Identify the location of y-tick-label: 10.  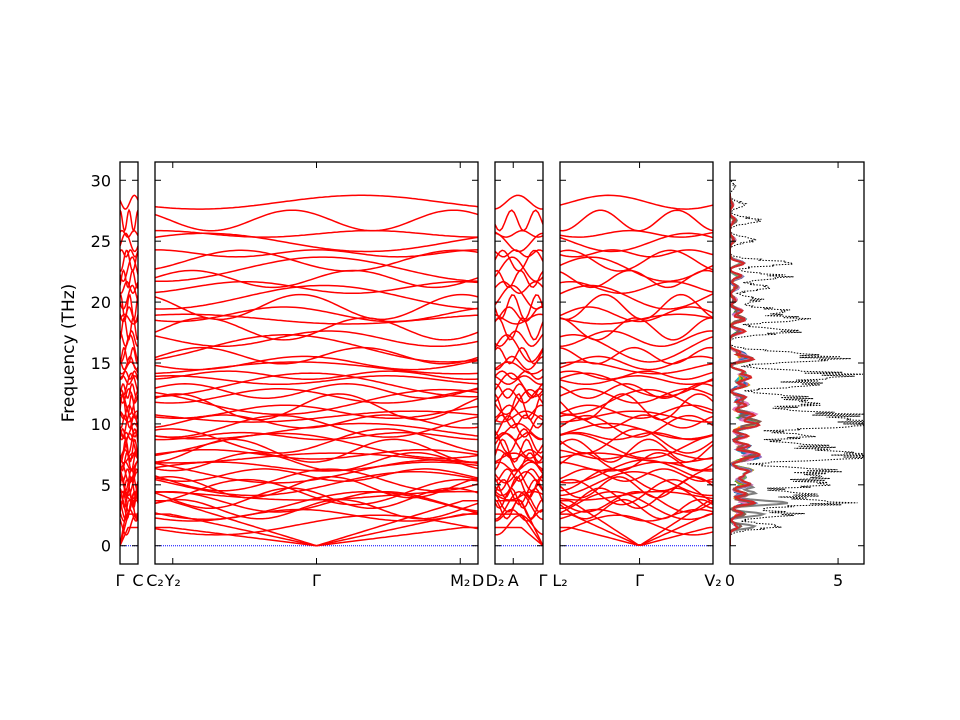
(101, 424).